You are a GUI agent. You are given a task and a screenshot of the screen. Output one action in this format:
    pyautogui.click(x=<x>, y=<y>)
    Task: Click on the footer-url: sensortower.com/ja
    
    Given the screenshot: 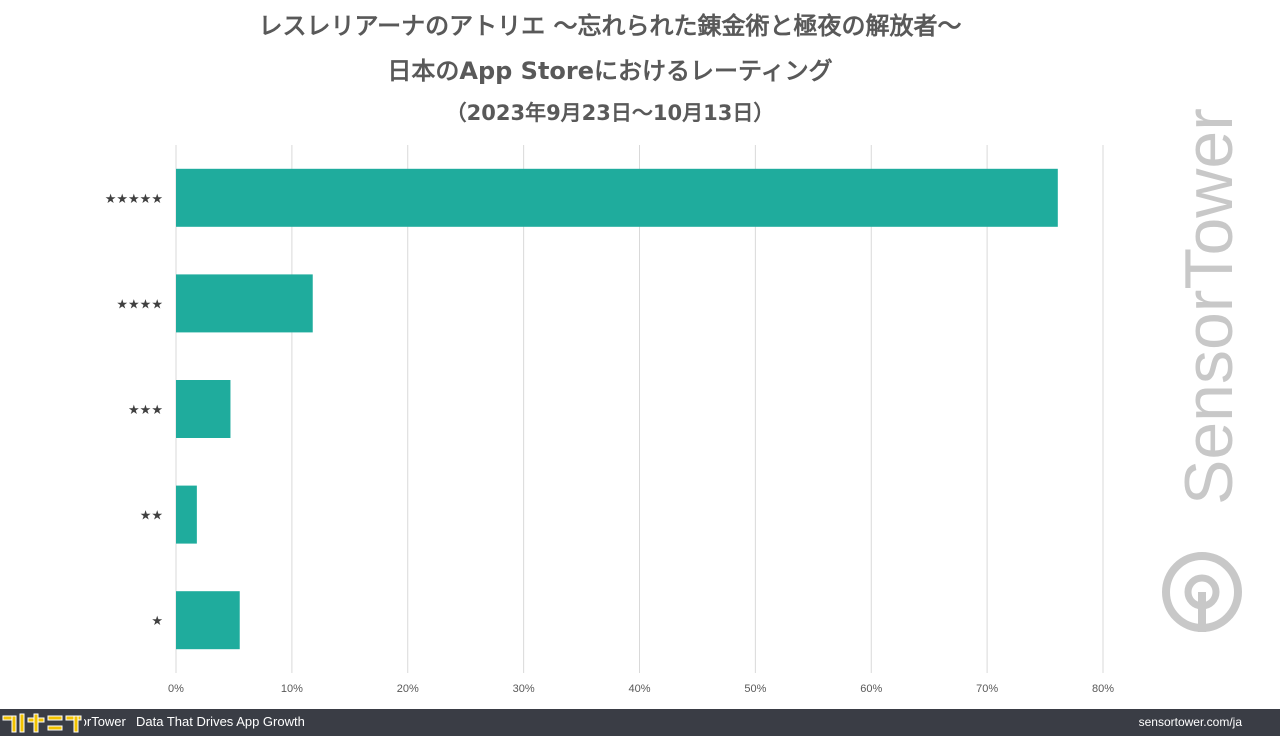 What is the action you would take?
    pyautogui.click(x=1190, y=722)
    